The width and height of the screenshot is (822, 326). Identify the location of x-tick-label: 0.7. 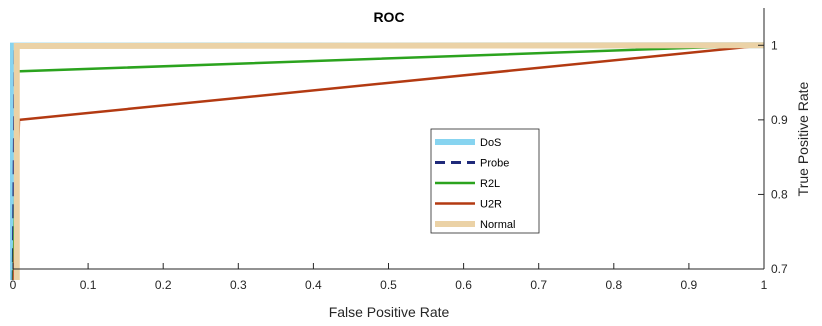
(538, 285).